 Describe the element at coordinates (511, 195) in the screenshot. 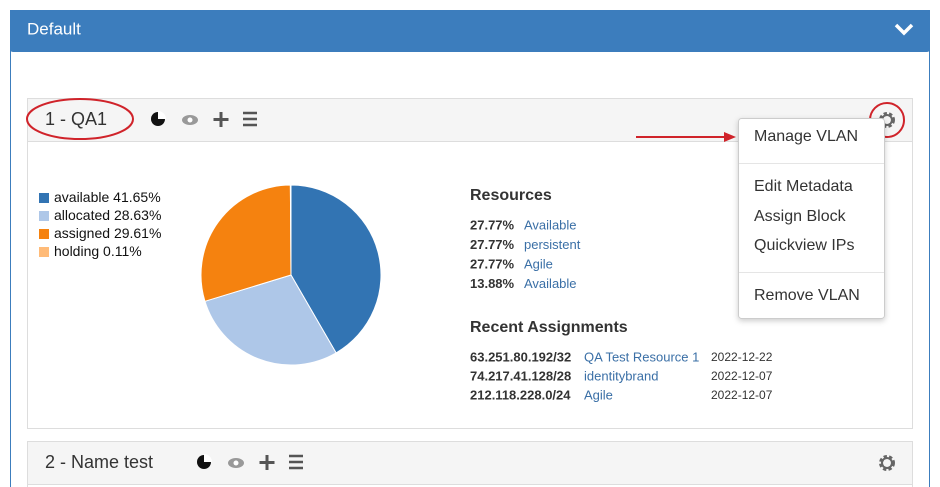

I see `section-title: Resources` at that location.